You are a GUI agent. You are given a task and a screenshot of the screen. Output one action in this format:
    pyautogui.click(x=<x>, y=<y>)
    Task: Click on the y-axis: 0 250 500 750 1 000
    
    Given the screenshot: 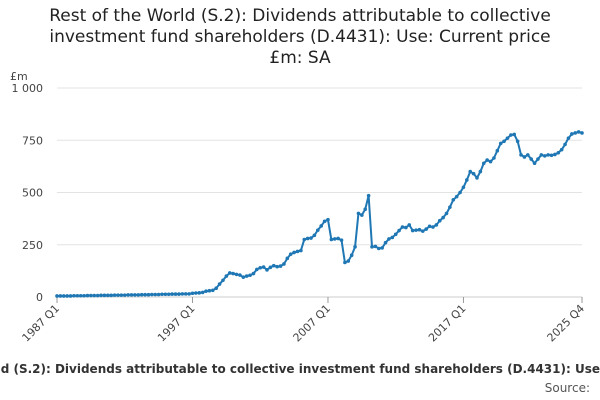 What is the action you would take?
    pyautogui.click(x=28, y=193)
    